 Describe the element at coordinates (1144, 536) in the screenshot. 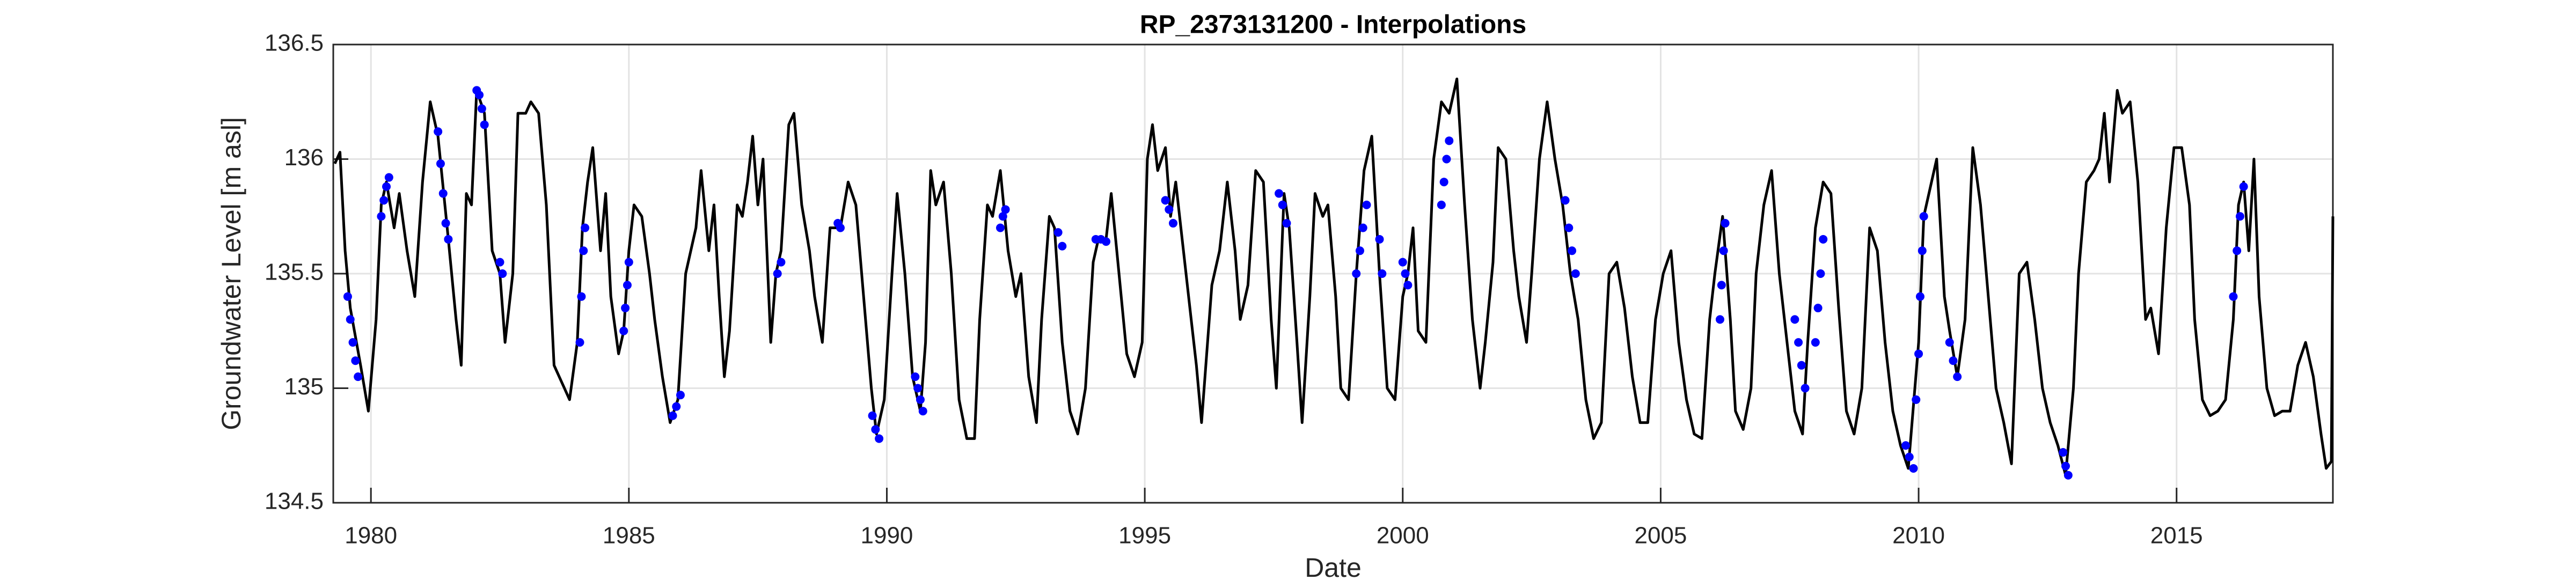

I see `x-tick-label: 1995` at that location.